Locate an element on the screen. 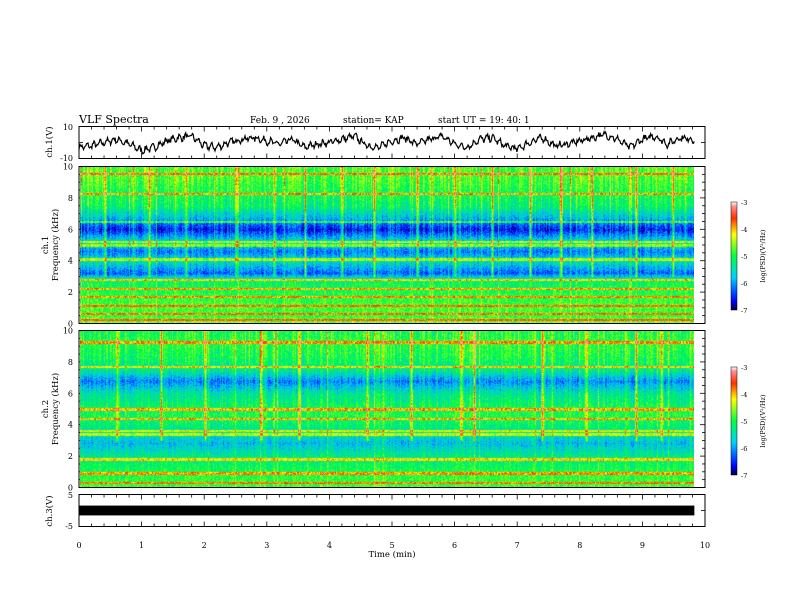  ch2-colorbar-label: log(PSD)(V²/Hz) is located at coordinates (763, 420).